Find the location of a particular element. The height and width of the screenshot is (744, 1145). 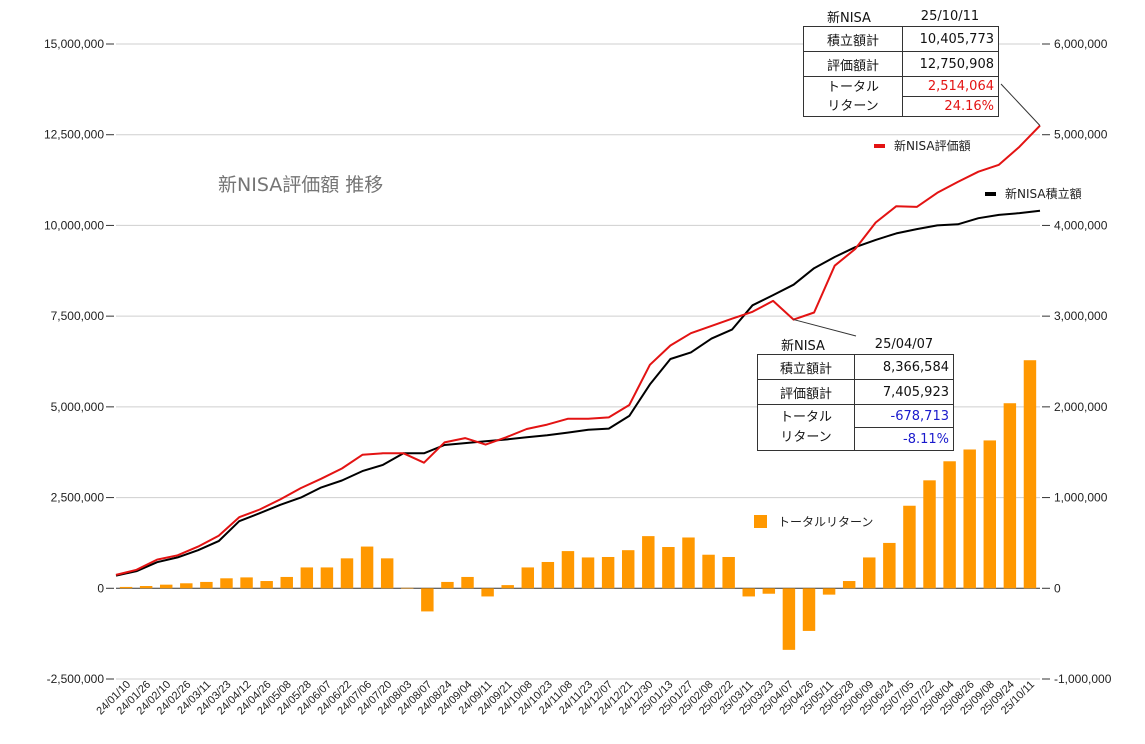

legend-contribution-swatch is located at coordinates (990, 193).